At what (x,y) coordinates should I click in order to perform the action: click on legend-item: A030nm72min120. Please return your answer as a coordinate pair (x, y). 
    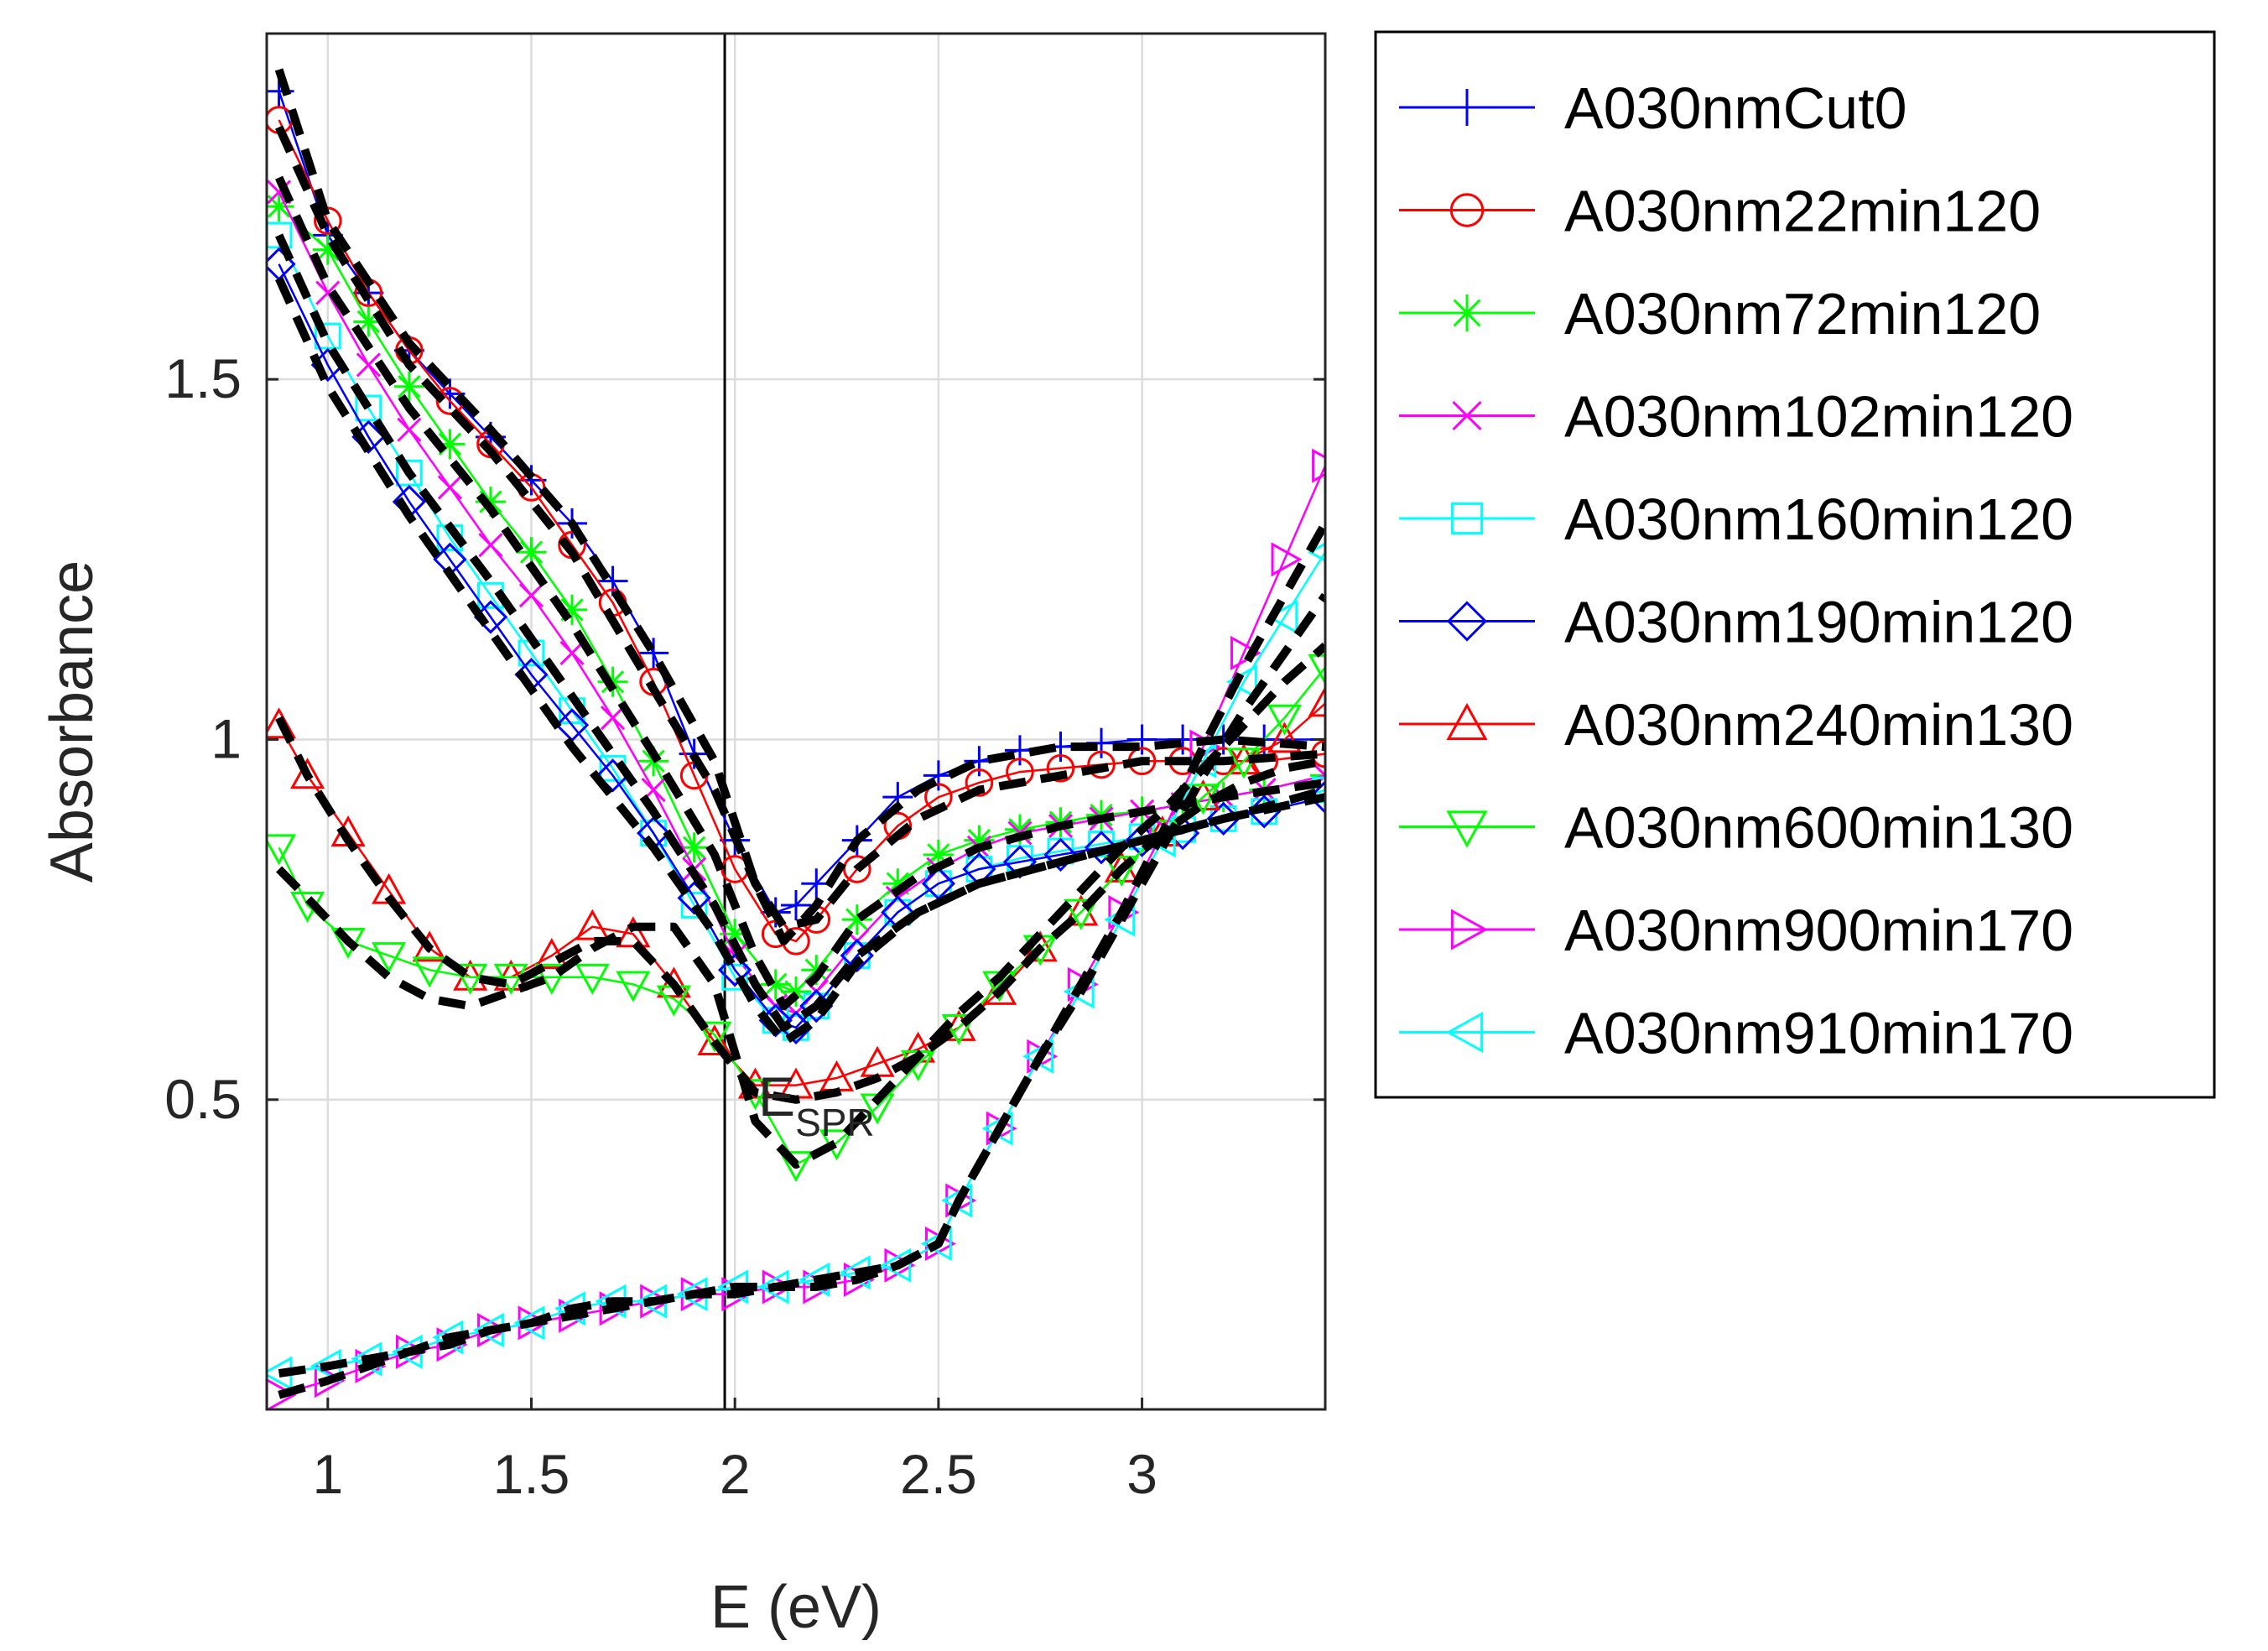
    Looking at the image, I should click on (1720, 313).